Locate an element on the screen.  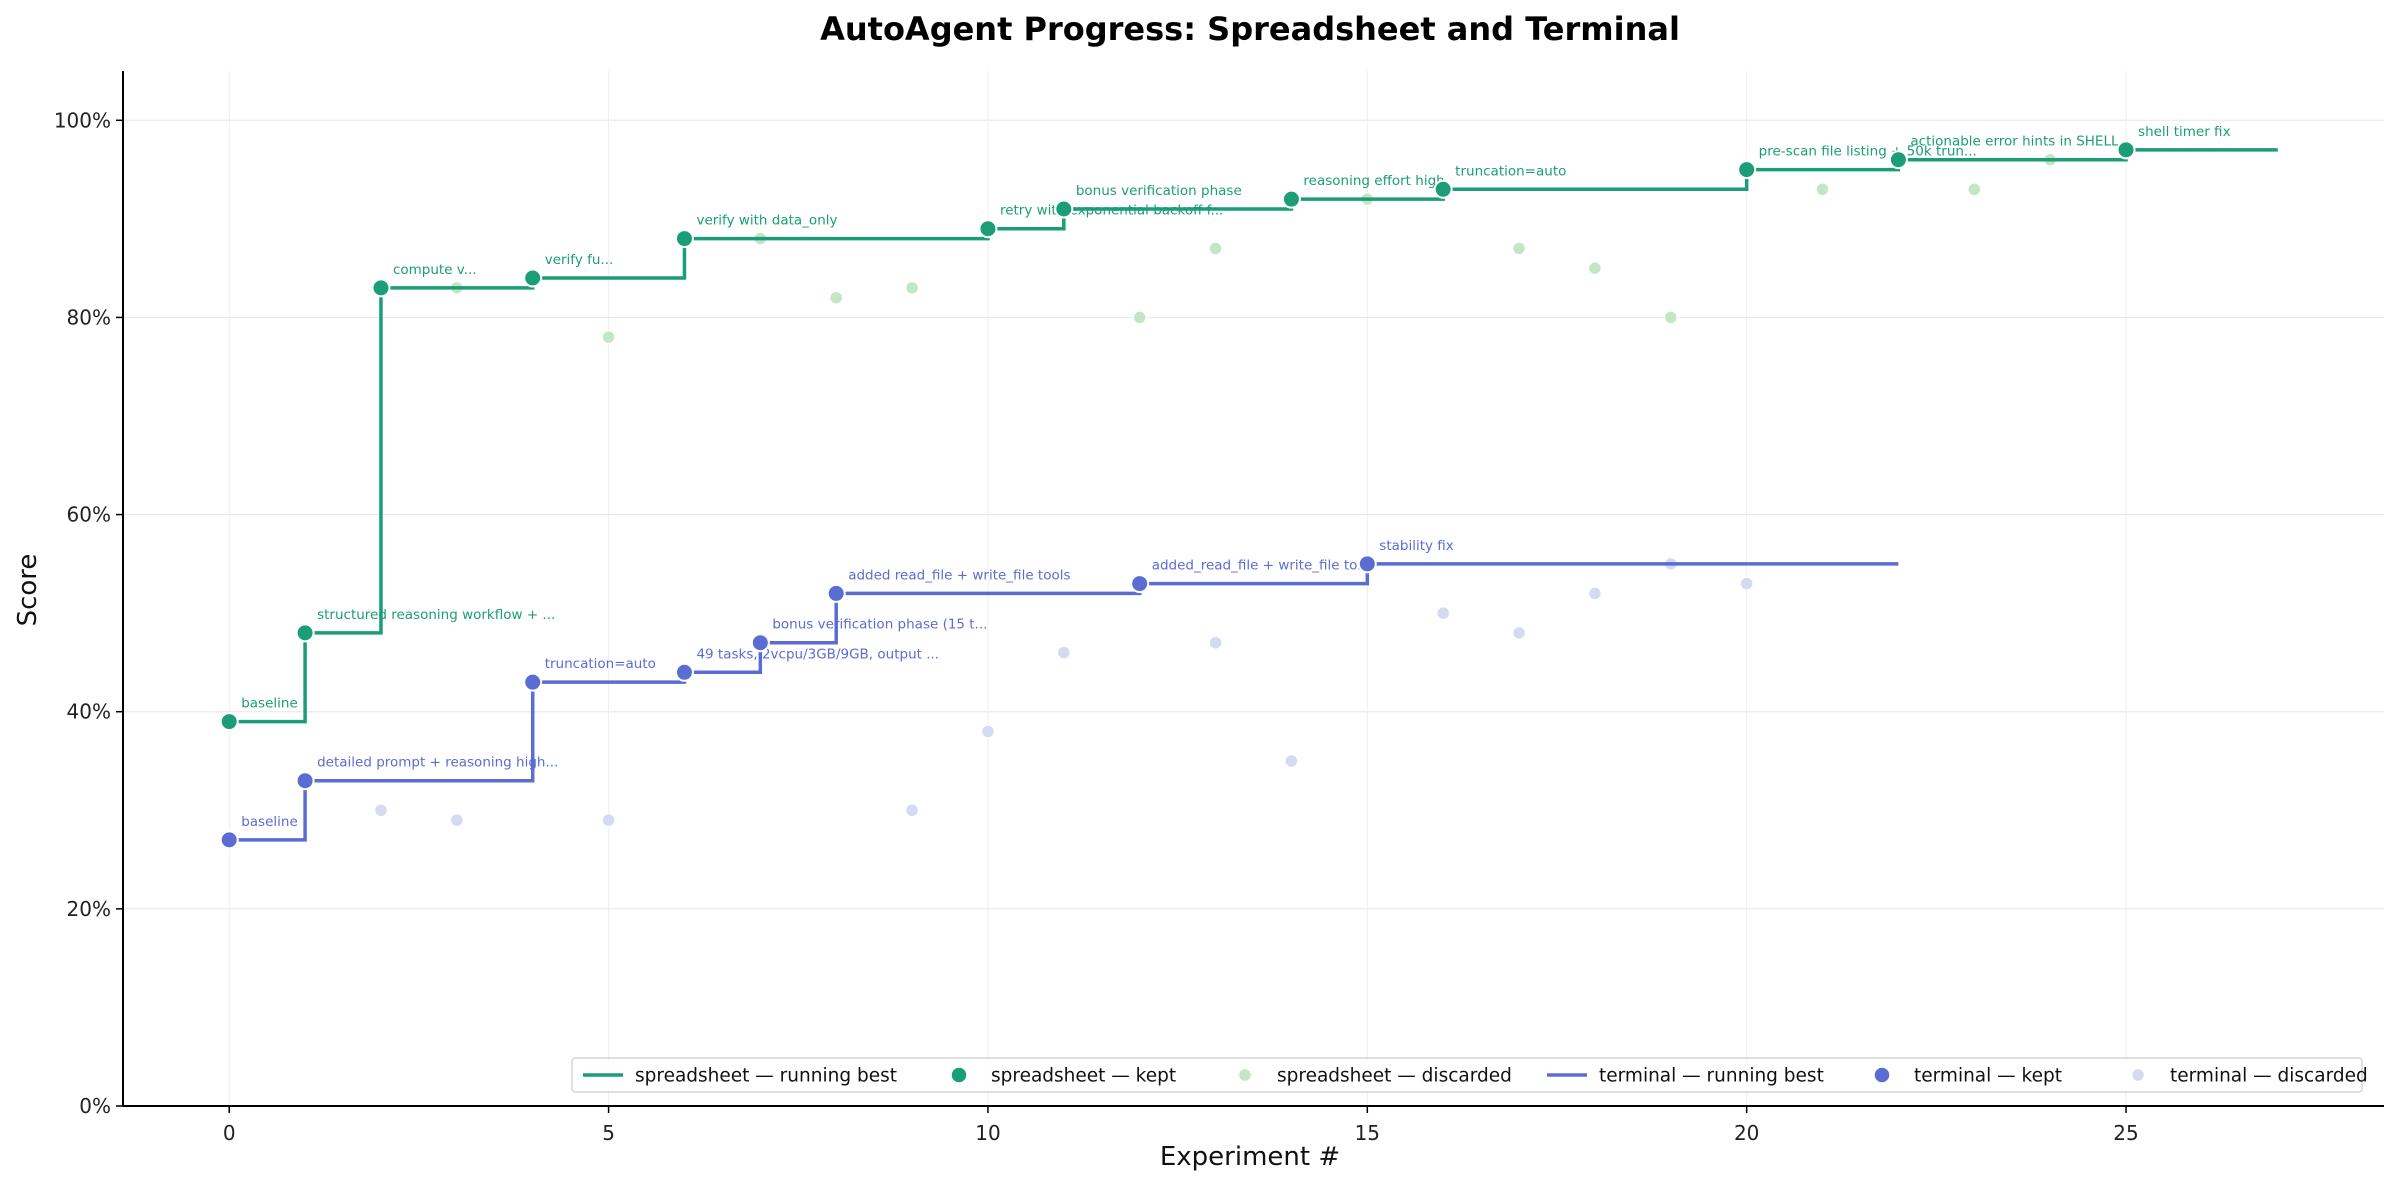
legend-label: terminal — running best is located at coordinates (1711, 1076).